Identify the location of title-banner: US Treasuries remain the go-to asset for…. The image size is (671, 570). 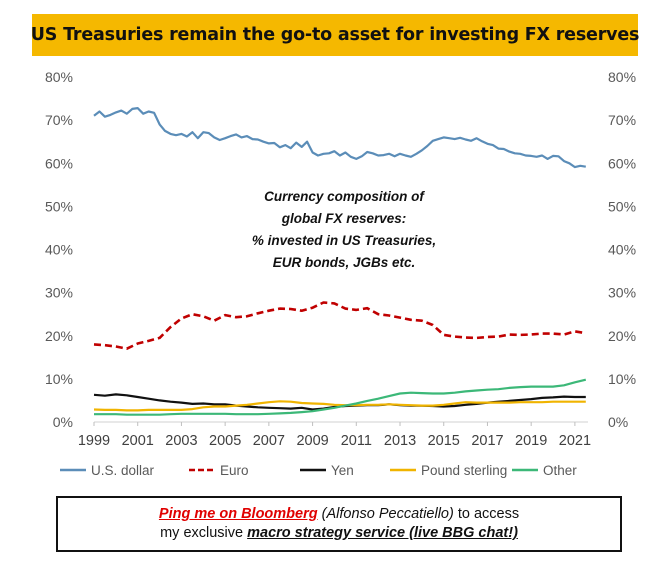
(335, 35).